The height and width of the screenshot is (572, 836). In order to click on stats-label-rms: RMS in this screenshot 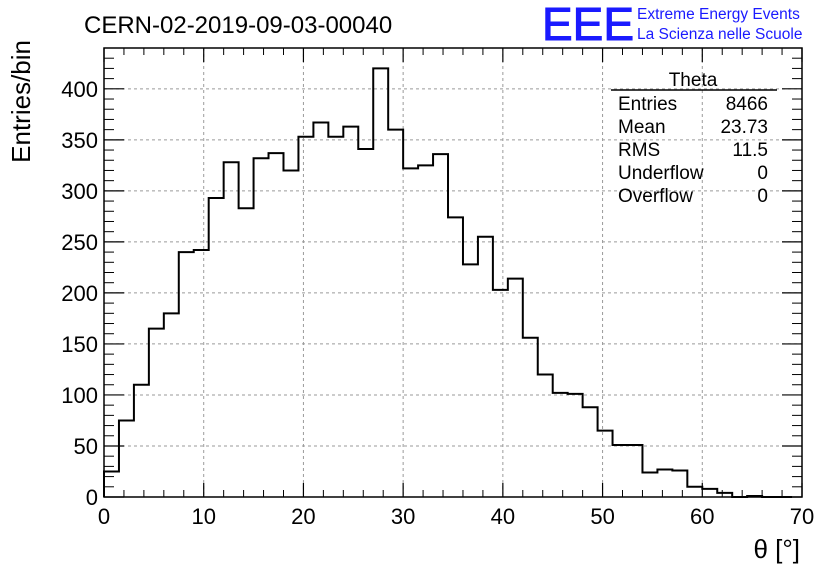, I will do `click(639, 150)`.